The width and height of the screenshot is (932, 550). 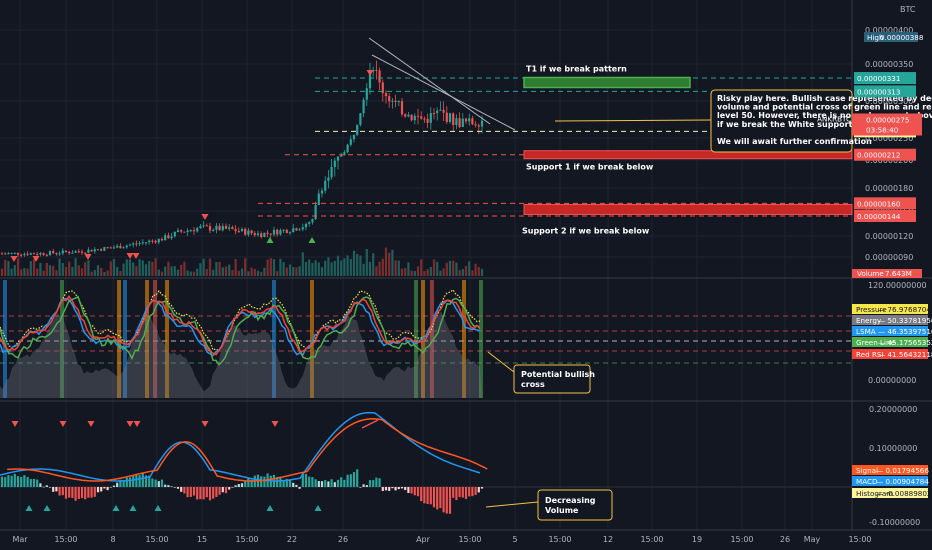 What do you see at coordinates (552, 379) in the screenshot?
I see `osc-callout` at bounding box center [552, 379].